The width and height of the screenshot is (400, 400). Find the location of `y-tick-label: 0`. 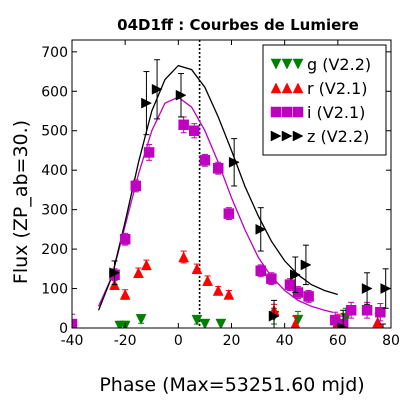

y-tick-label: 0 is located at coordinates (63, 329).